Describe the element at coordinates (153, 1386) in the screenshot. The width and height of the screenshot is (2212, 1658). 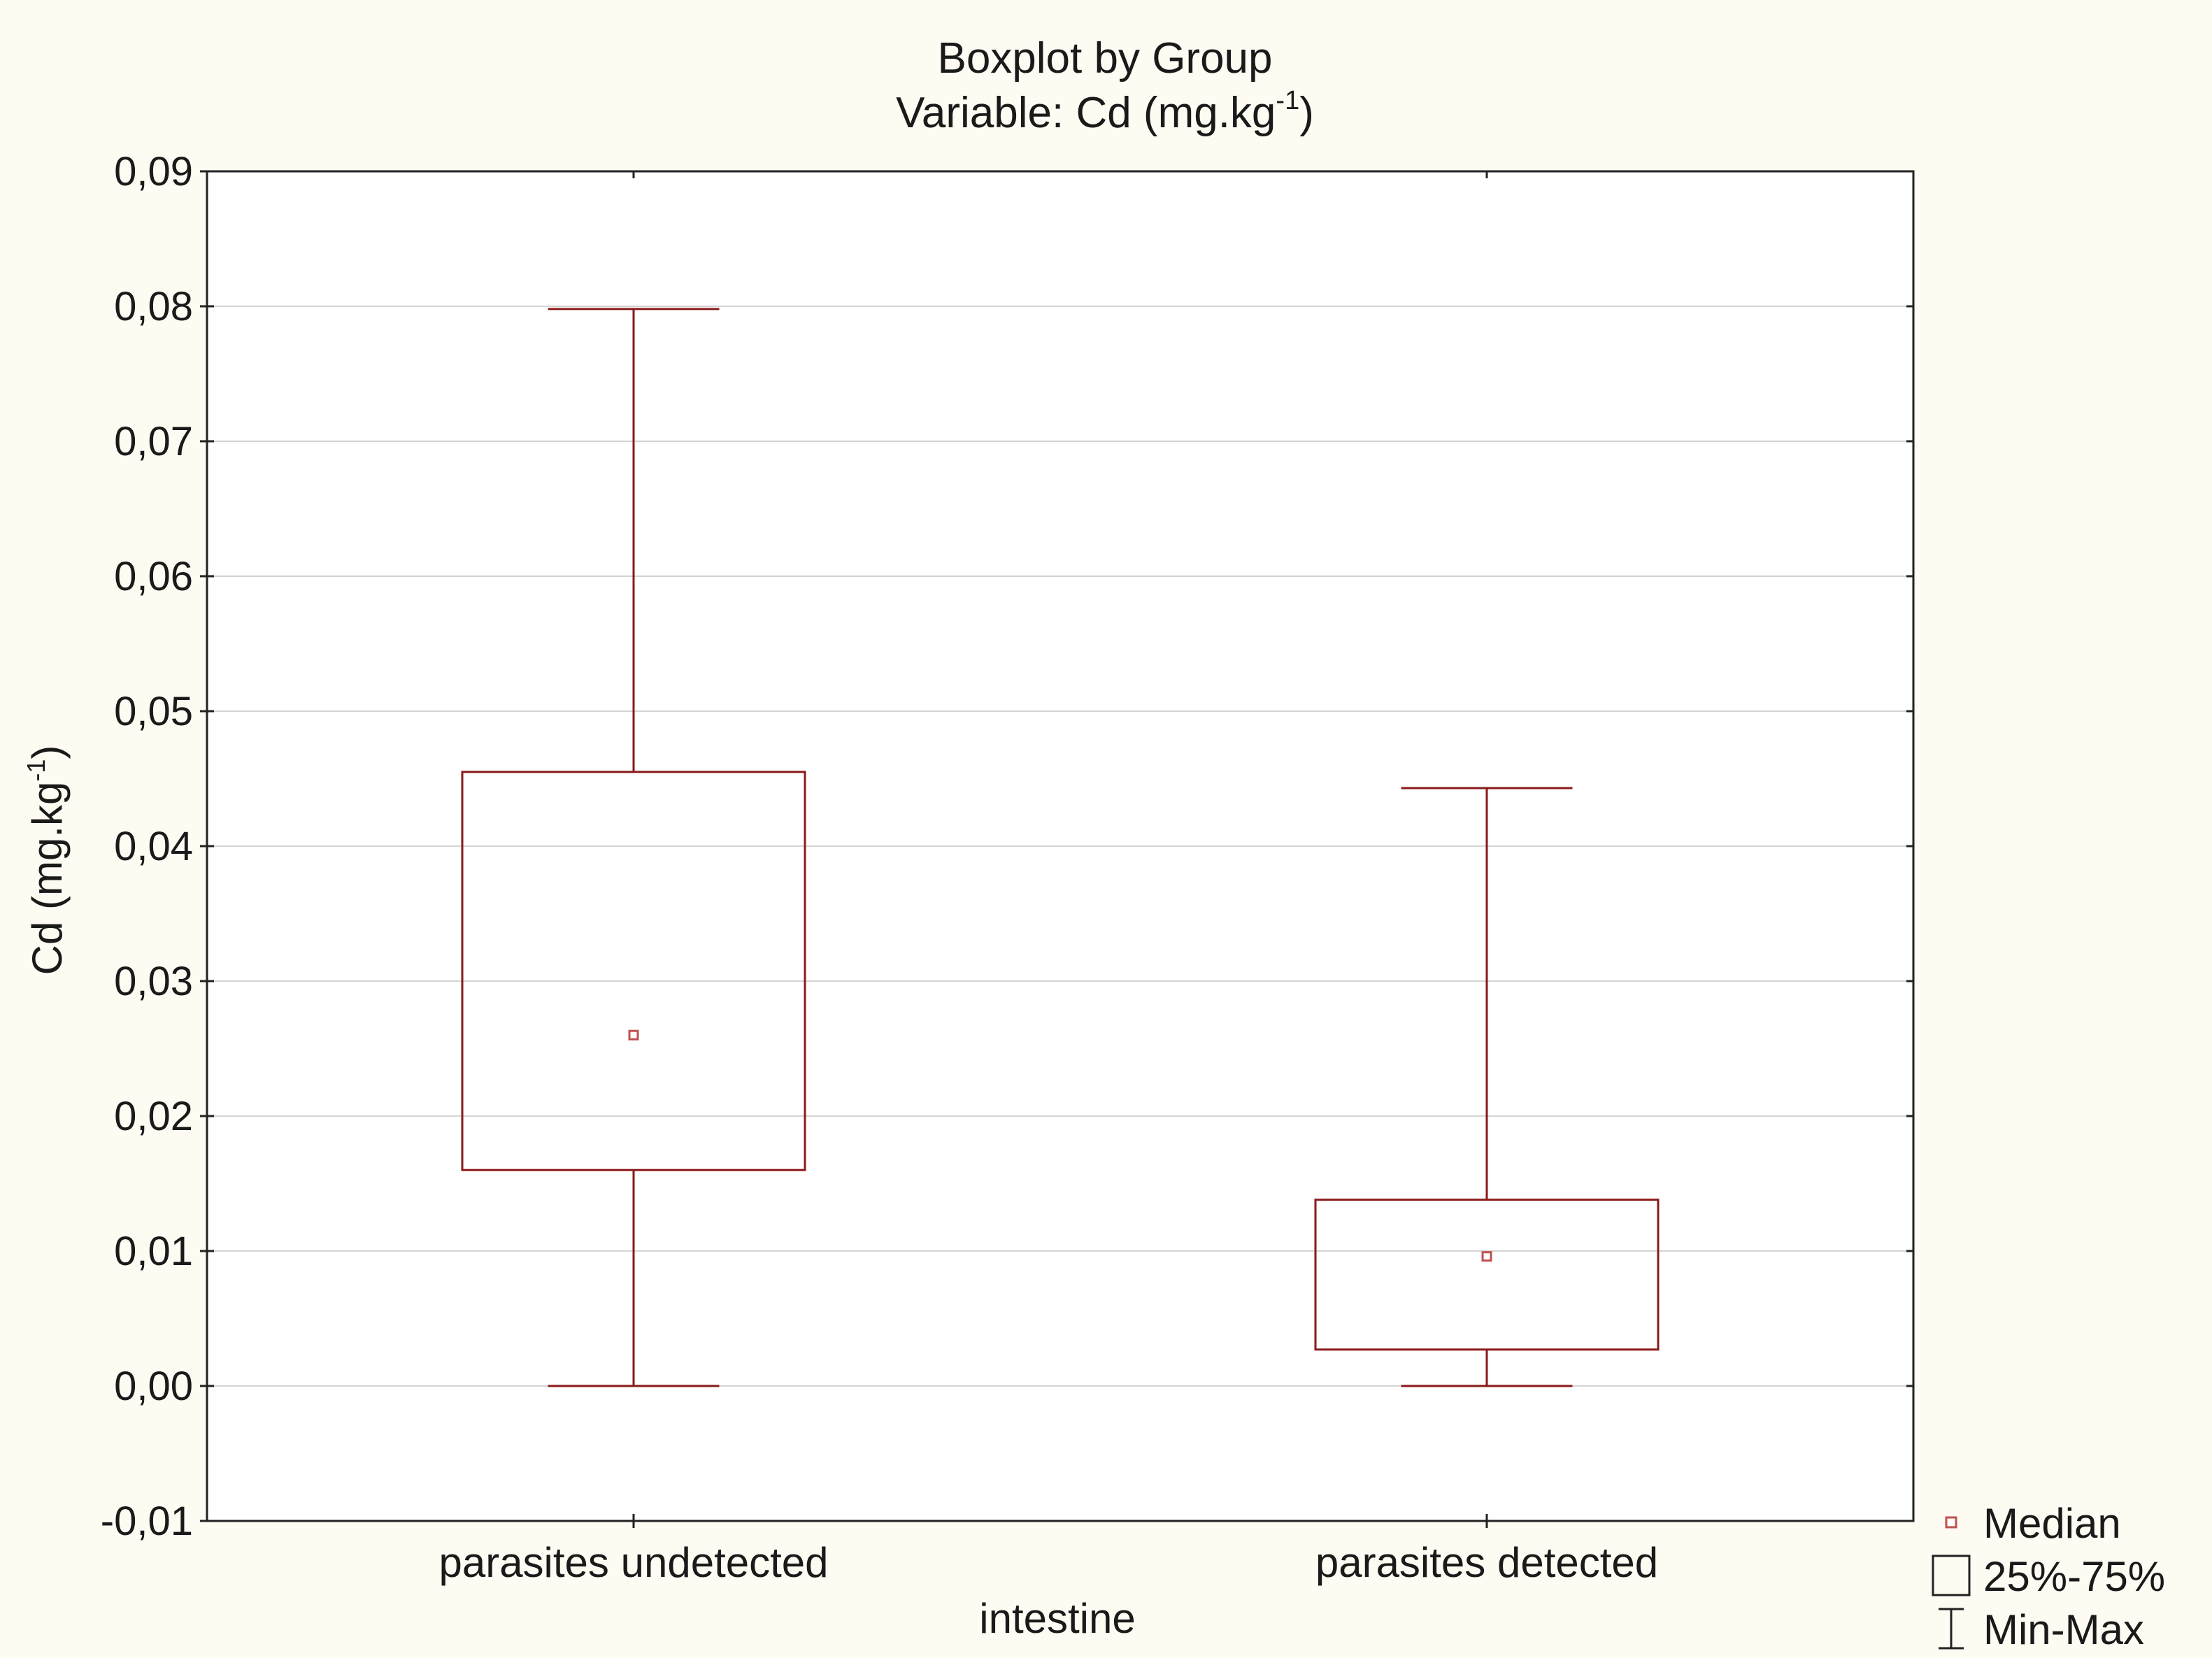
I see `y-tick-label: 0,00` at that location.